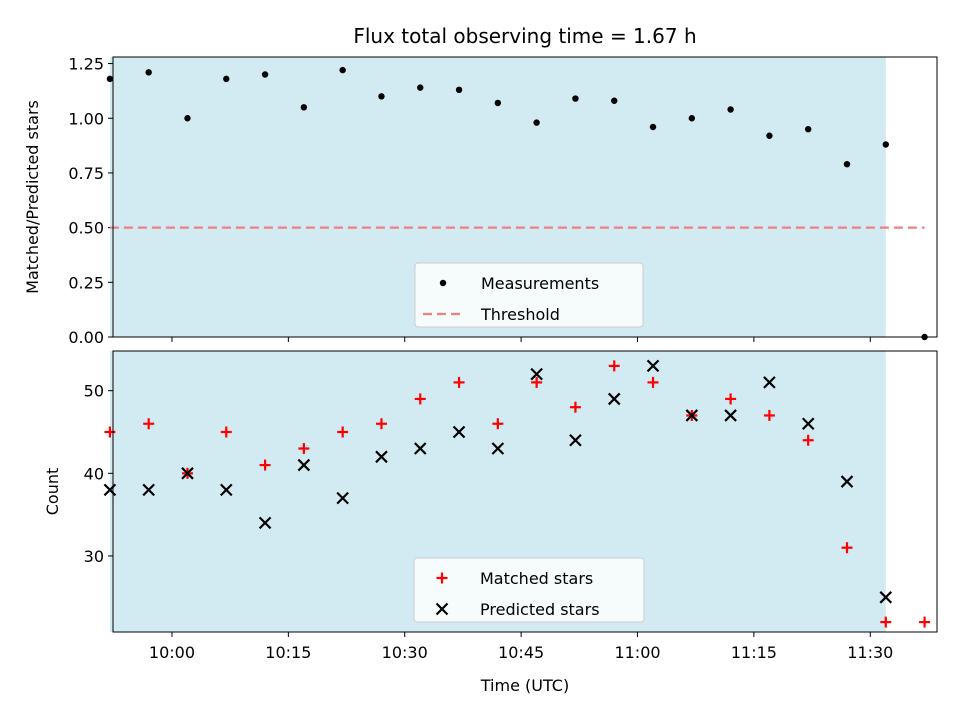 The width and height of the screenshot is (960, 720). What do you see at coordinates (754, 652) in the screenshot?
I see `x-tick-label: 11:15` at bounding box center [754, 652].